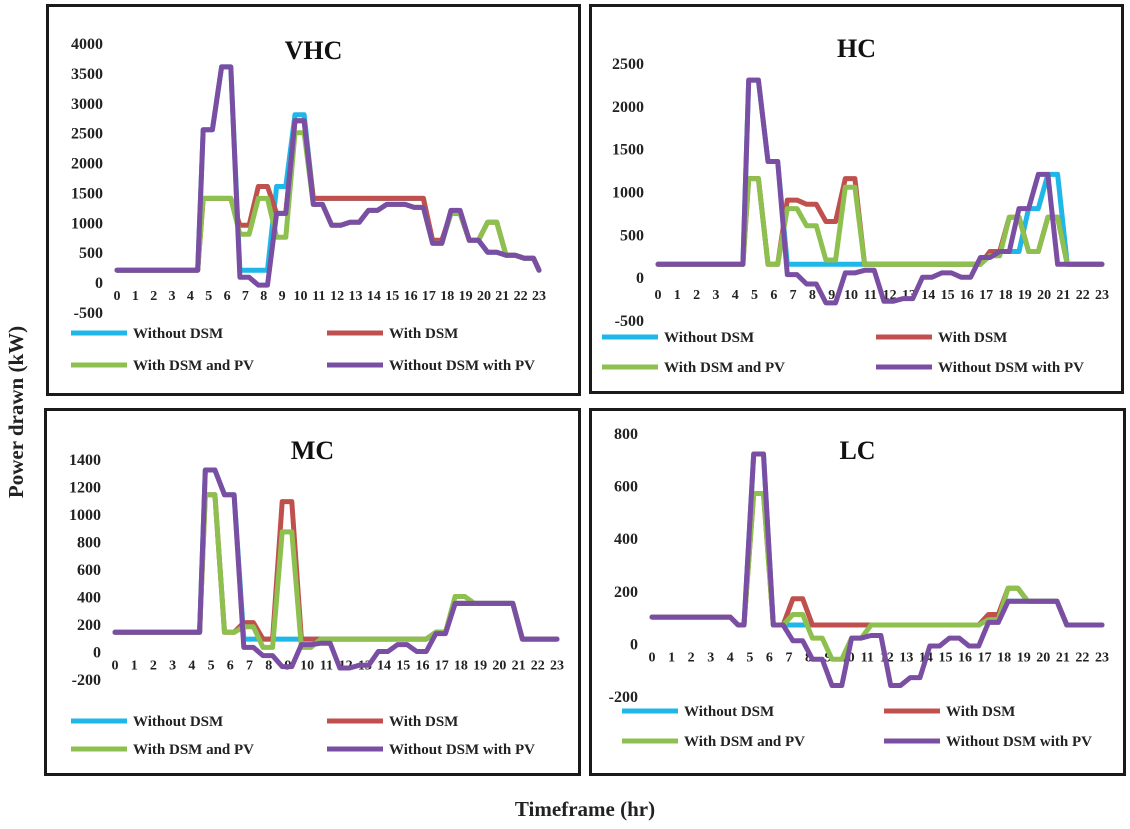 The height and width of the screenshot is (829, 1130). What do you see at coordinates (87, 104) in the screenshot?
I see `y-tick-label: 3000` at bounding box center [87, 104].